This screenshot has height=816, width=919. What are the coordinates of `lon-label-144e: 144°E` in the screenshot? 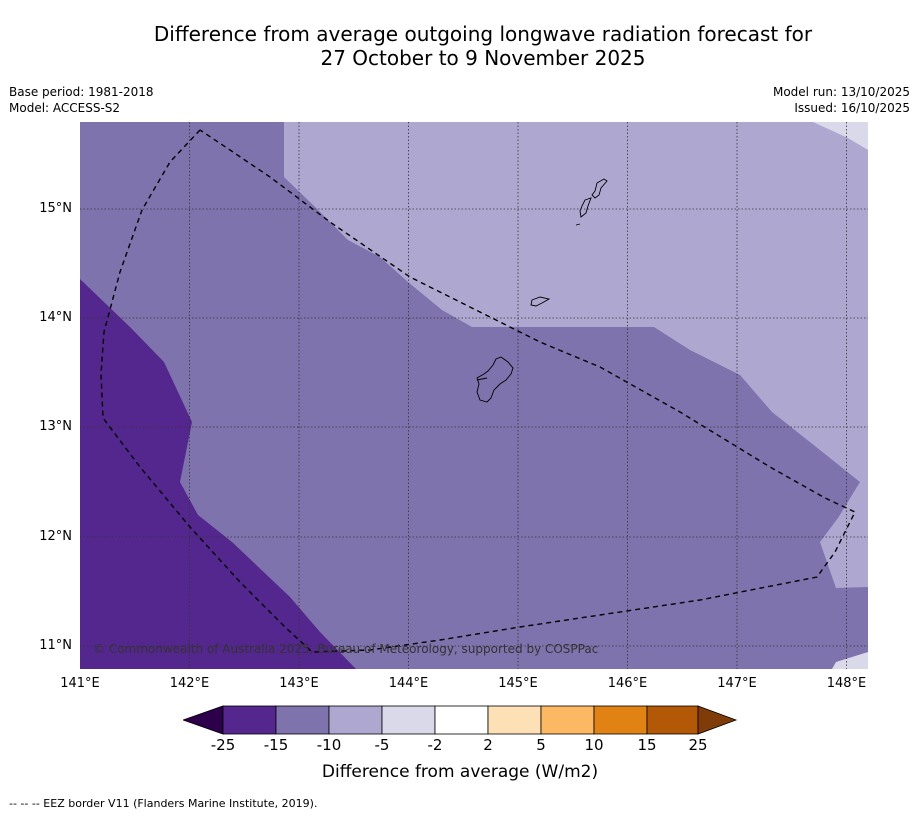 It's located at (408, 683).